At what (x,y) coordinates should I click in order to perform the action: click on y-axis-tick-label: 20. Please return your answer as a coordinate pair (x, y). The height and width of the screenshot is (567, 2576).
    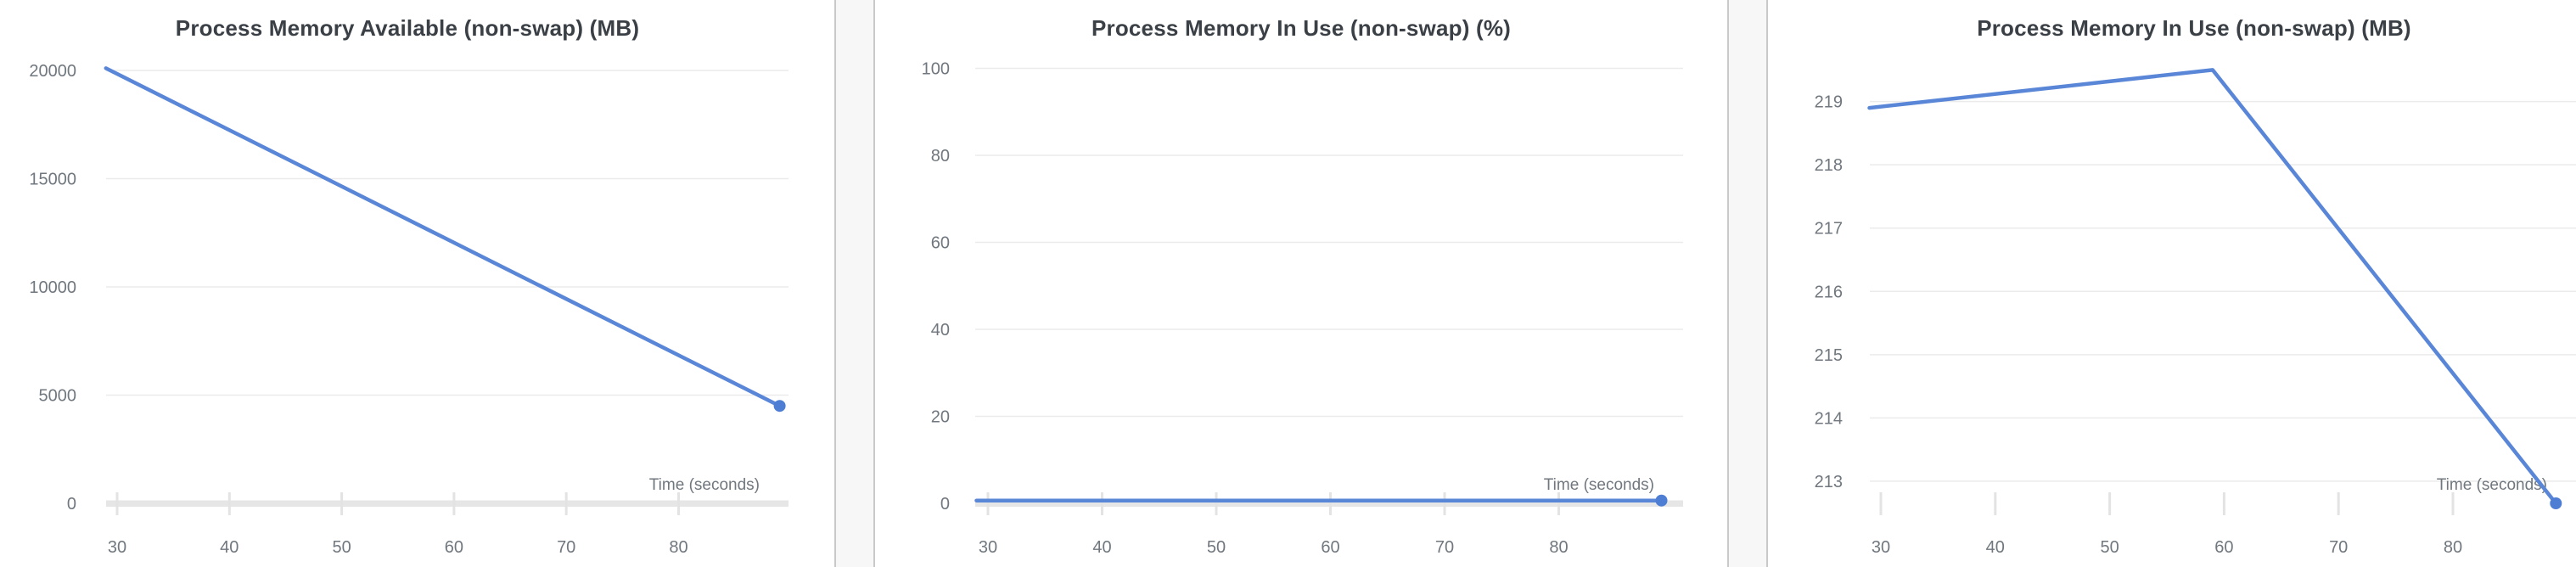
    Looking at the image, I should click on (940, 417).